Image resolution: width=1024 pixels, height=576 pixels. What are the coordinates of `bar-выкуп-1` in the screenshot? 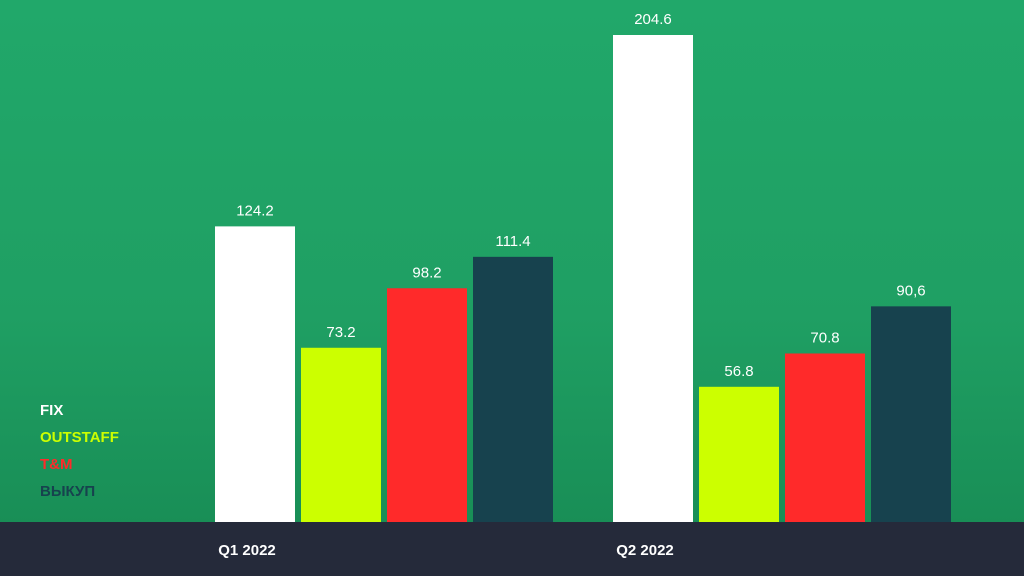 It's located at (911, 414).